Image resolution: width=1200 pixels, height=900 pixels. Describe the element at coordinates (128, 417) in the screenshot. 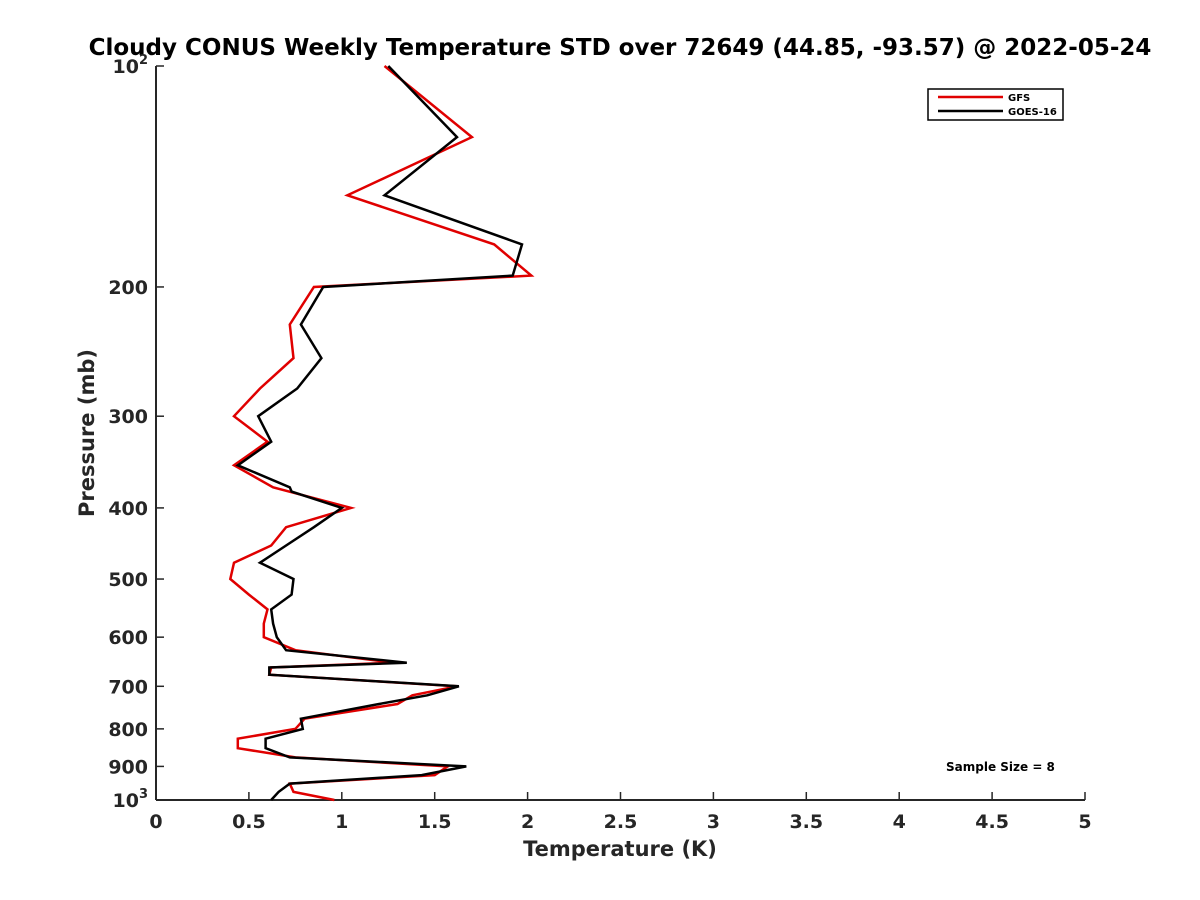

I see `y-tick-label: 300` at that location.